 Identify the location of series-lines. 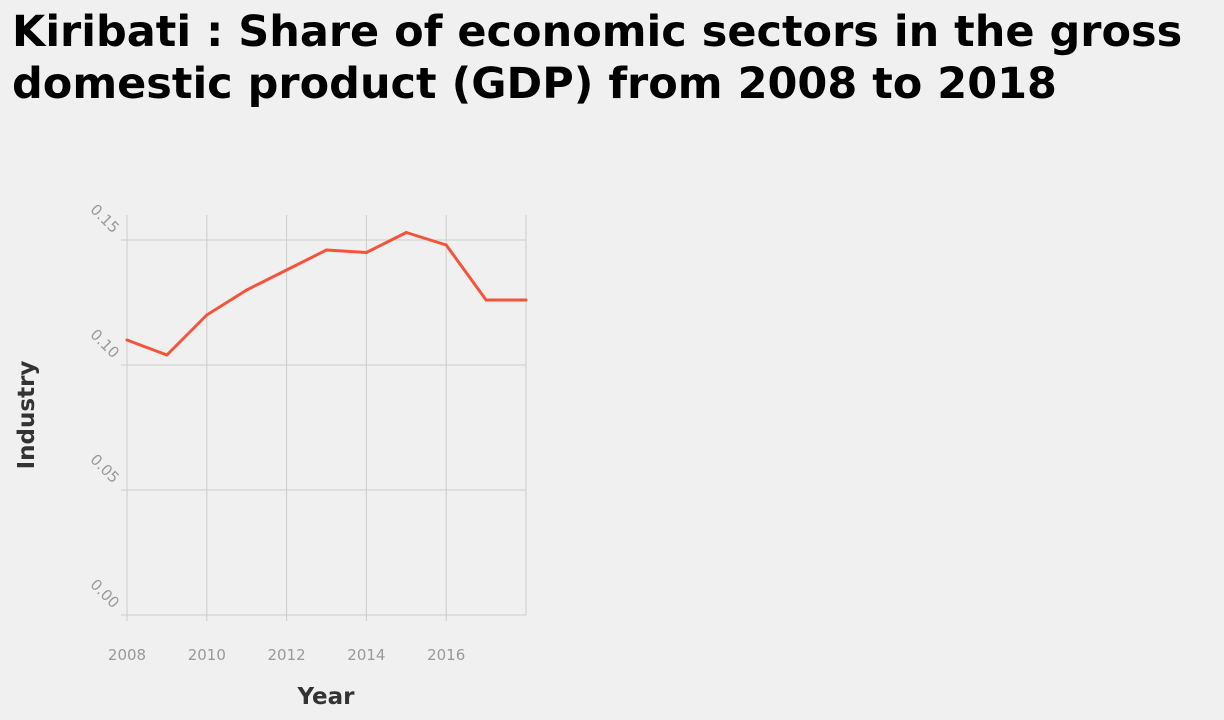
(326, 294).